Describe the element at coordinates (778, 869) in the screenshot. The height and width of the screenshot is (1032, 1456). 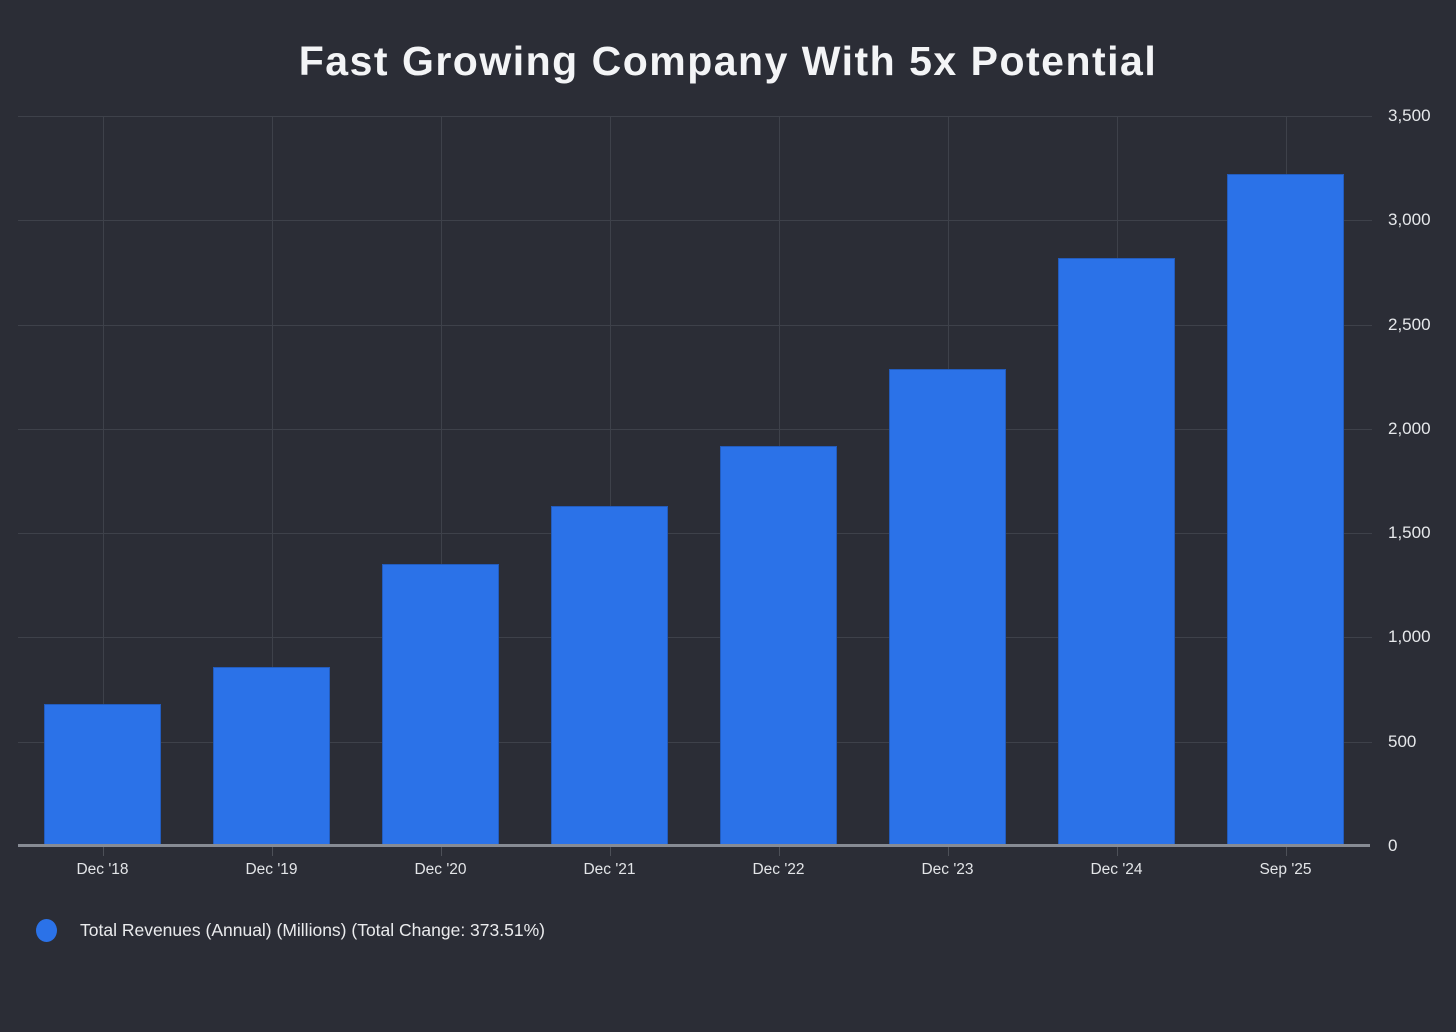
I see `x-axis-tick-label: Dec '22` at that location.